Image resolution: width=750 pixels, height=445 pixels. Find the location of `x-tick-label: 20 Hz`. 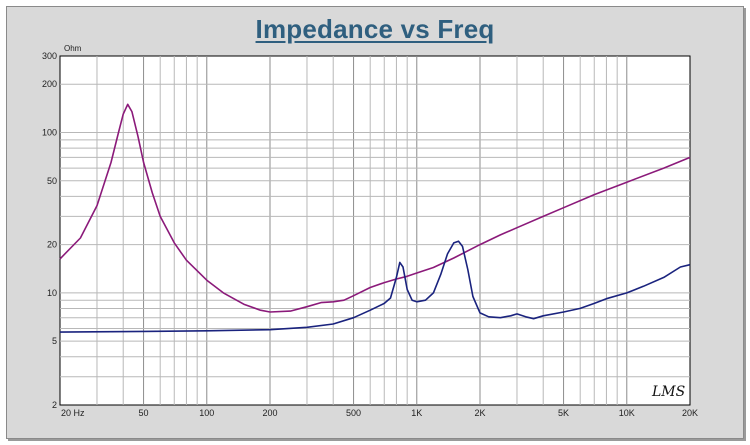

x-tick-label: 20 Hz is located at coordinates (73, 413).